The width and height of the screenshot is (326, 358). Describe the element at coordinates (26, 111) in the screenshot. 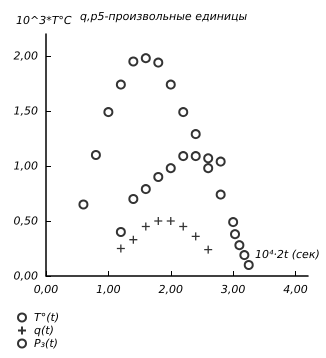

I see `y-tick-label: 1,50` at that location.